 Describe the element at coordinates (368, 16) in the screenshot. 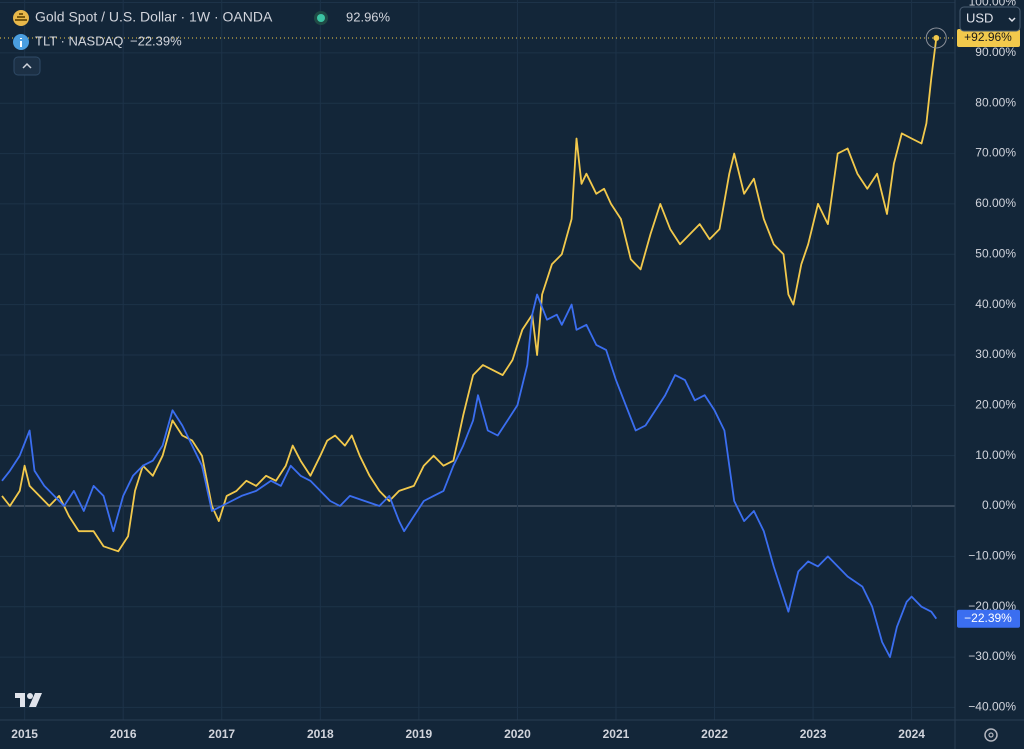

I see `legend-value: 92.96%` at that location.